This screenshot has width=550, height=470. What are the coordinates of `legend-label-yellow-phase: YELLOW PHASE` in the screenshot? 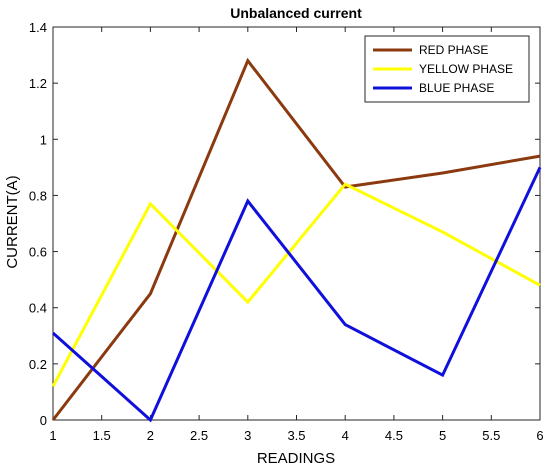 It's located at (466, 69).